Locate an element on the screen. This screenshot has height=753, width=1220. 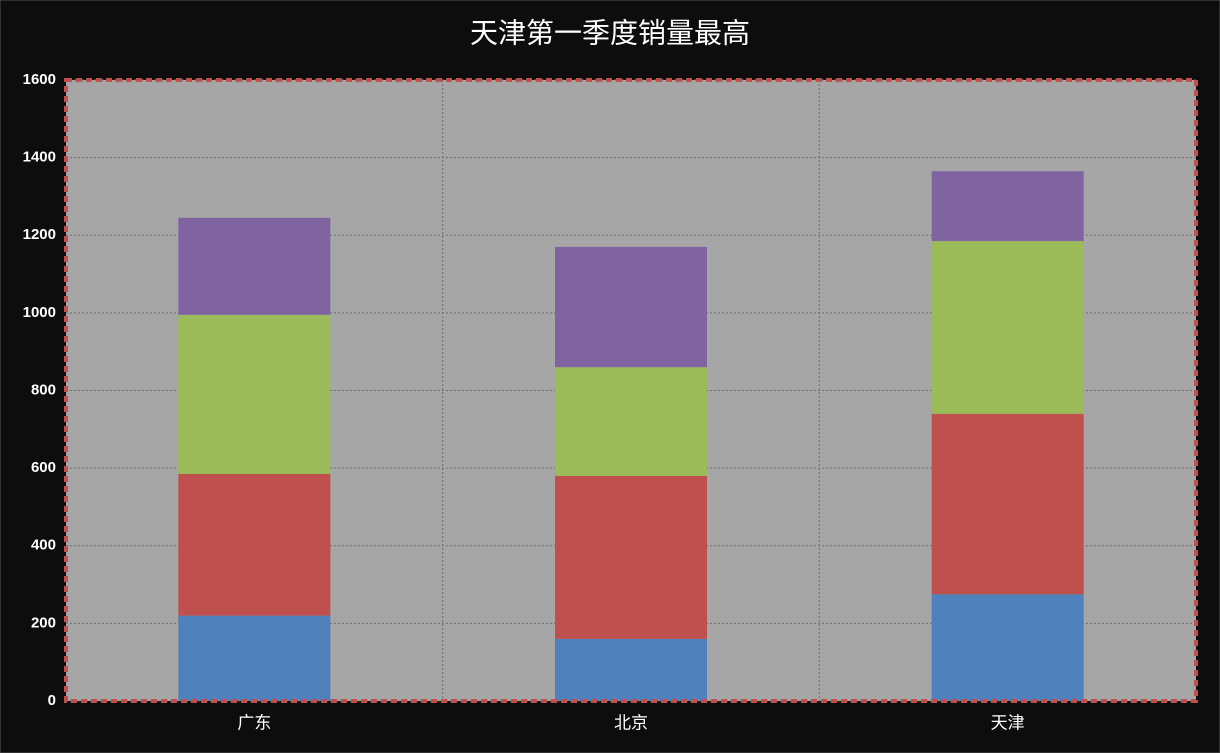
y-tick-label: 200 is located at coordinates (43, 622).